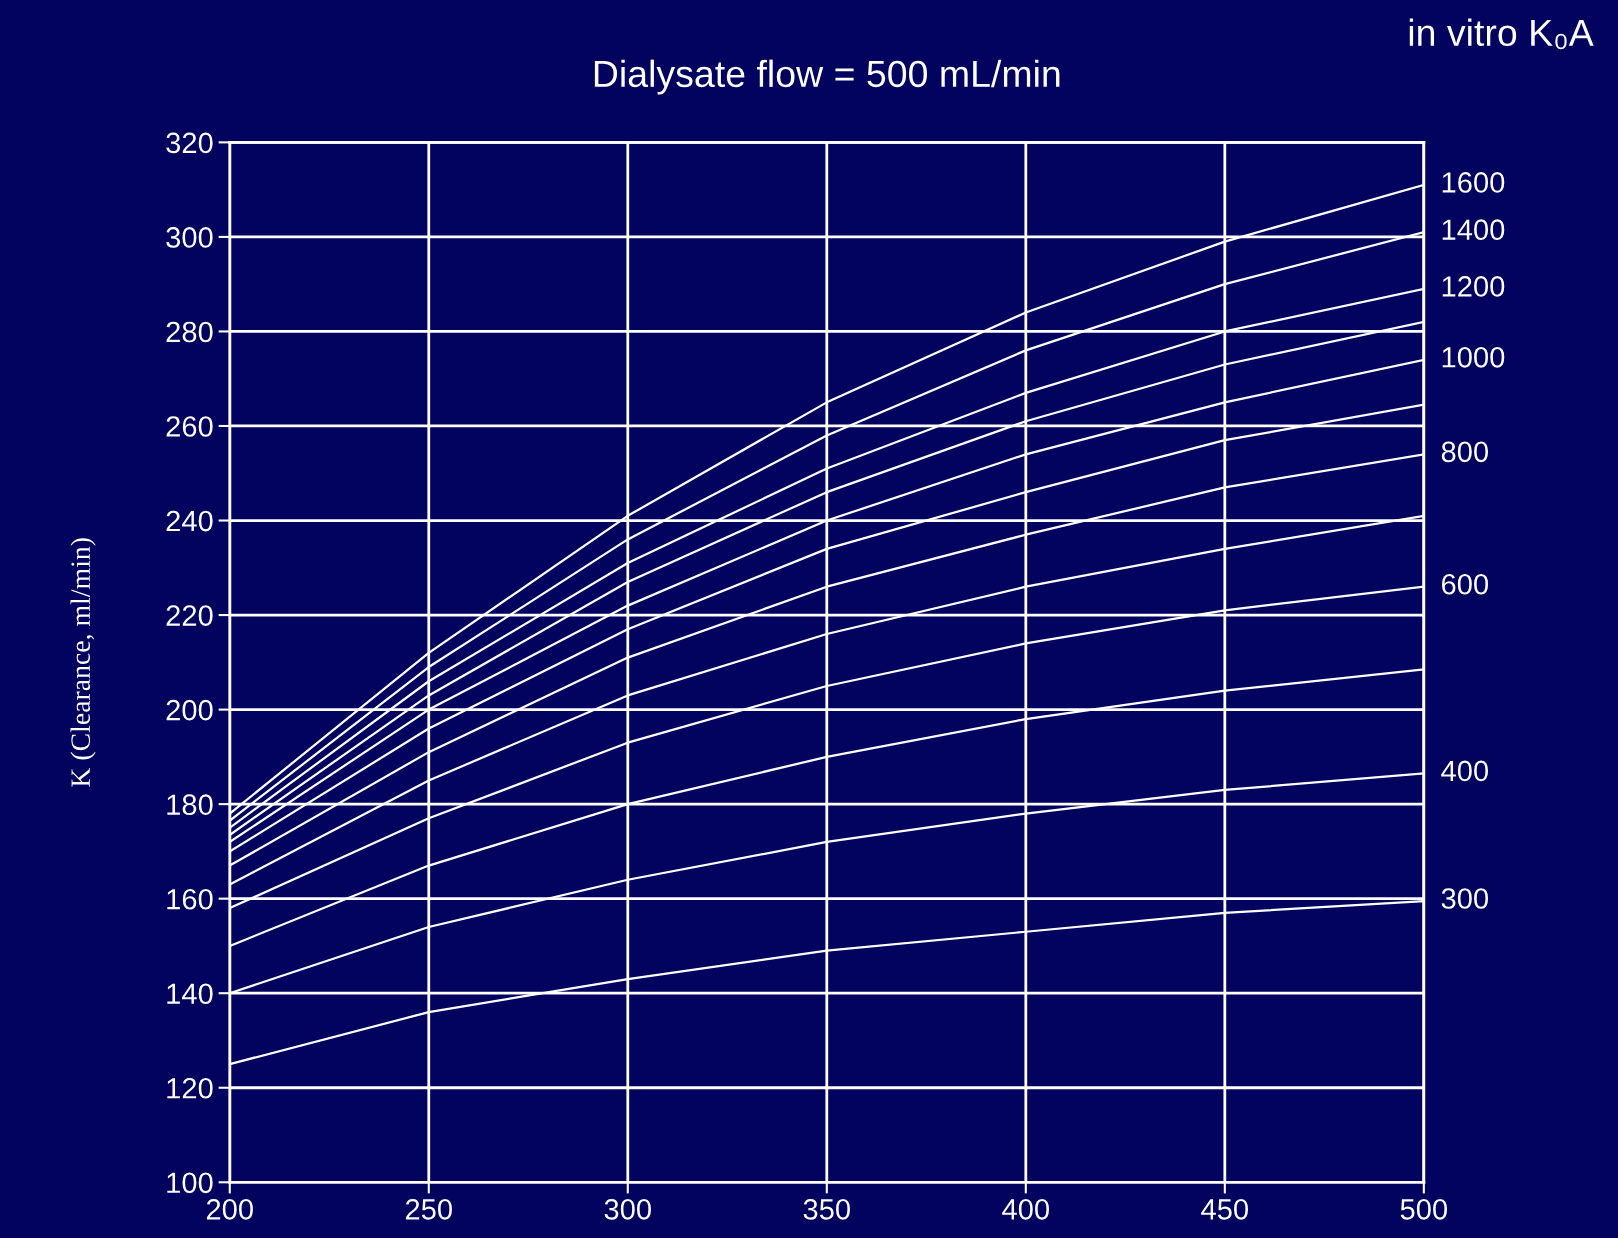 The image size is (1618, 1238). What do you see at coordinates (190, 804) in the screenshot?
I see `y-tick-label: 180` at bounding box center [190, 804].